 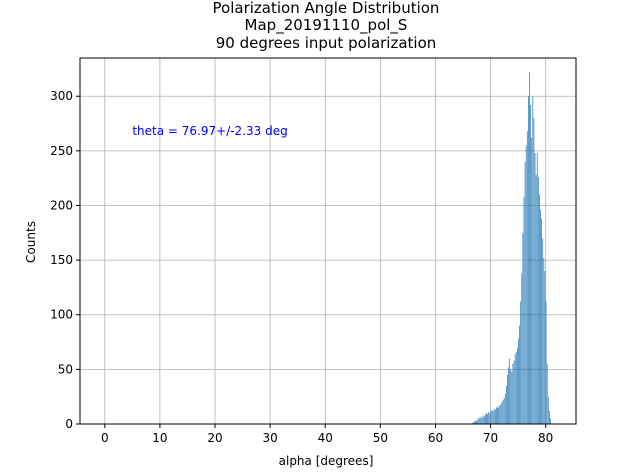 What do you see at coordinates (31, 242) in the screenshot?
I see `y-axis-label: Counts` at bounding box center [31, 242].